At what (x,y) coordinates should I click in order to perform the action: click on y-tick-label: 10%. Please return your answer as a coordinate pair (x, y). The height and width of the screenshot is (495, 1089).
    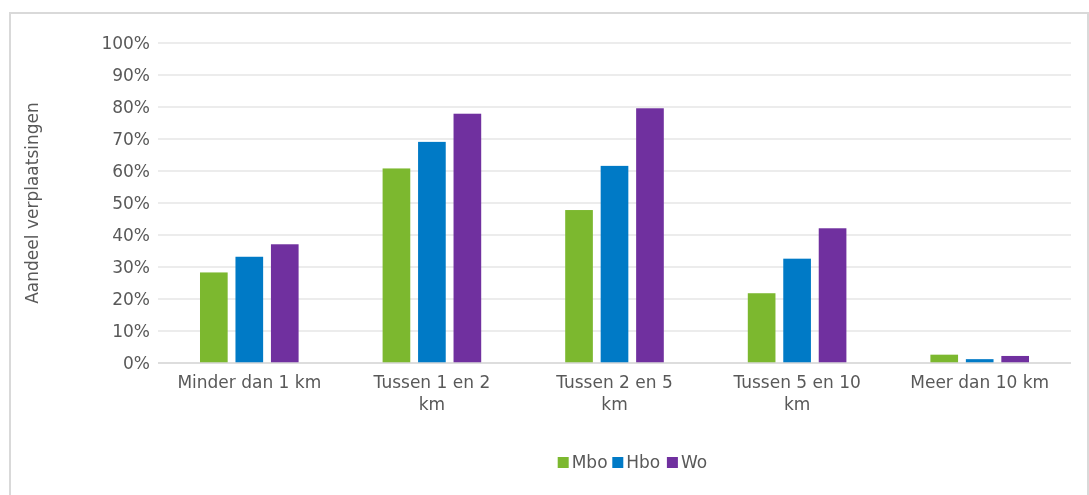
    Looking at the image, I should click on (131, 330).